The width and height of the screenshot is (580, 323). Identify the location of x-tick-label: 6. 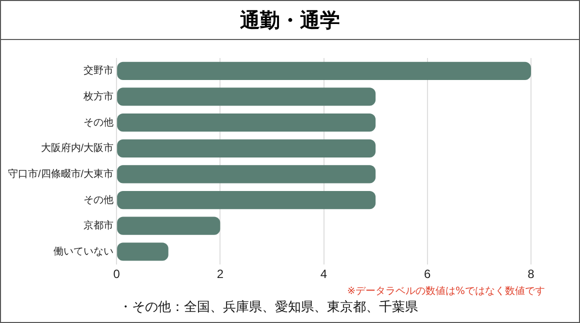
(428, 274).